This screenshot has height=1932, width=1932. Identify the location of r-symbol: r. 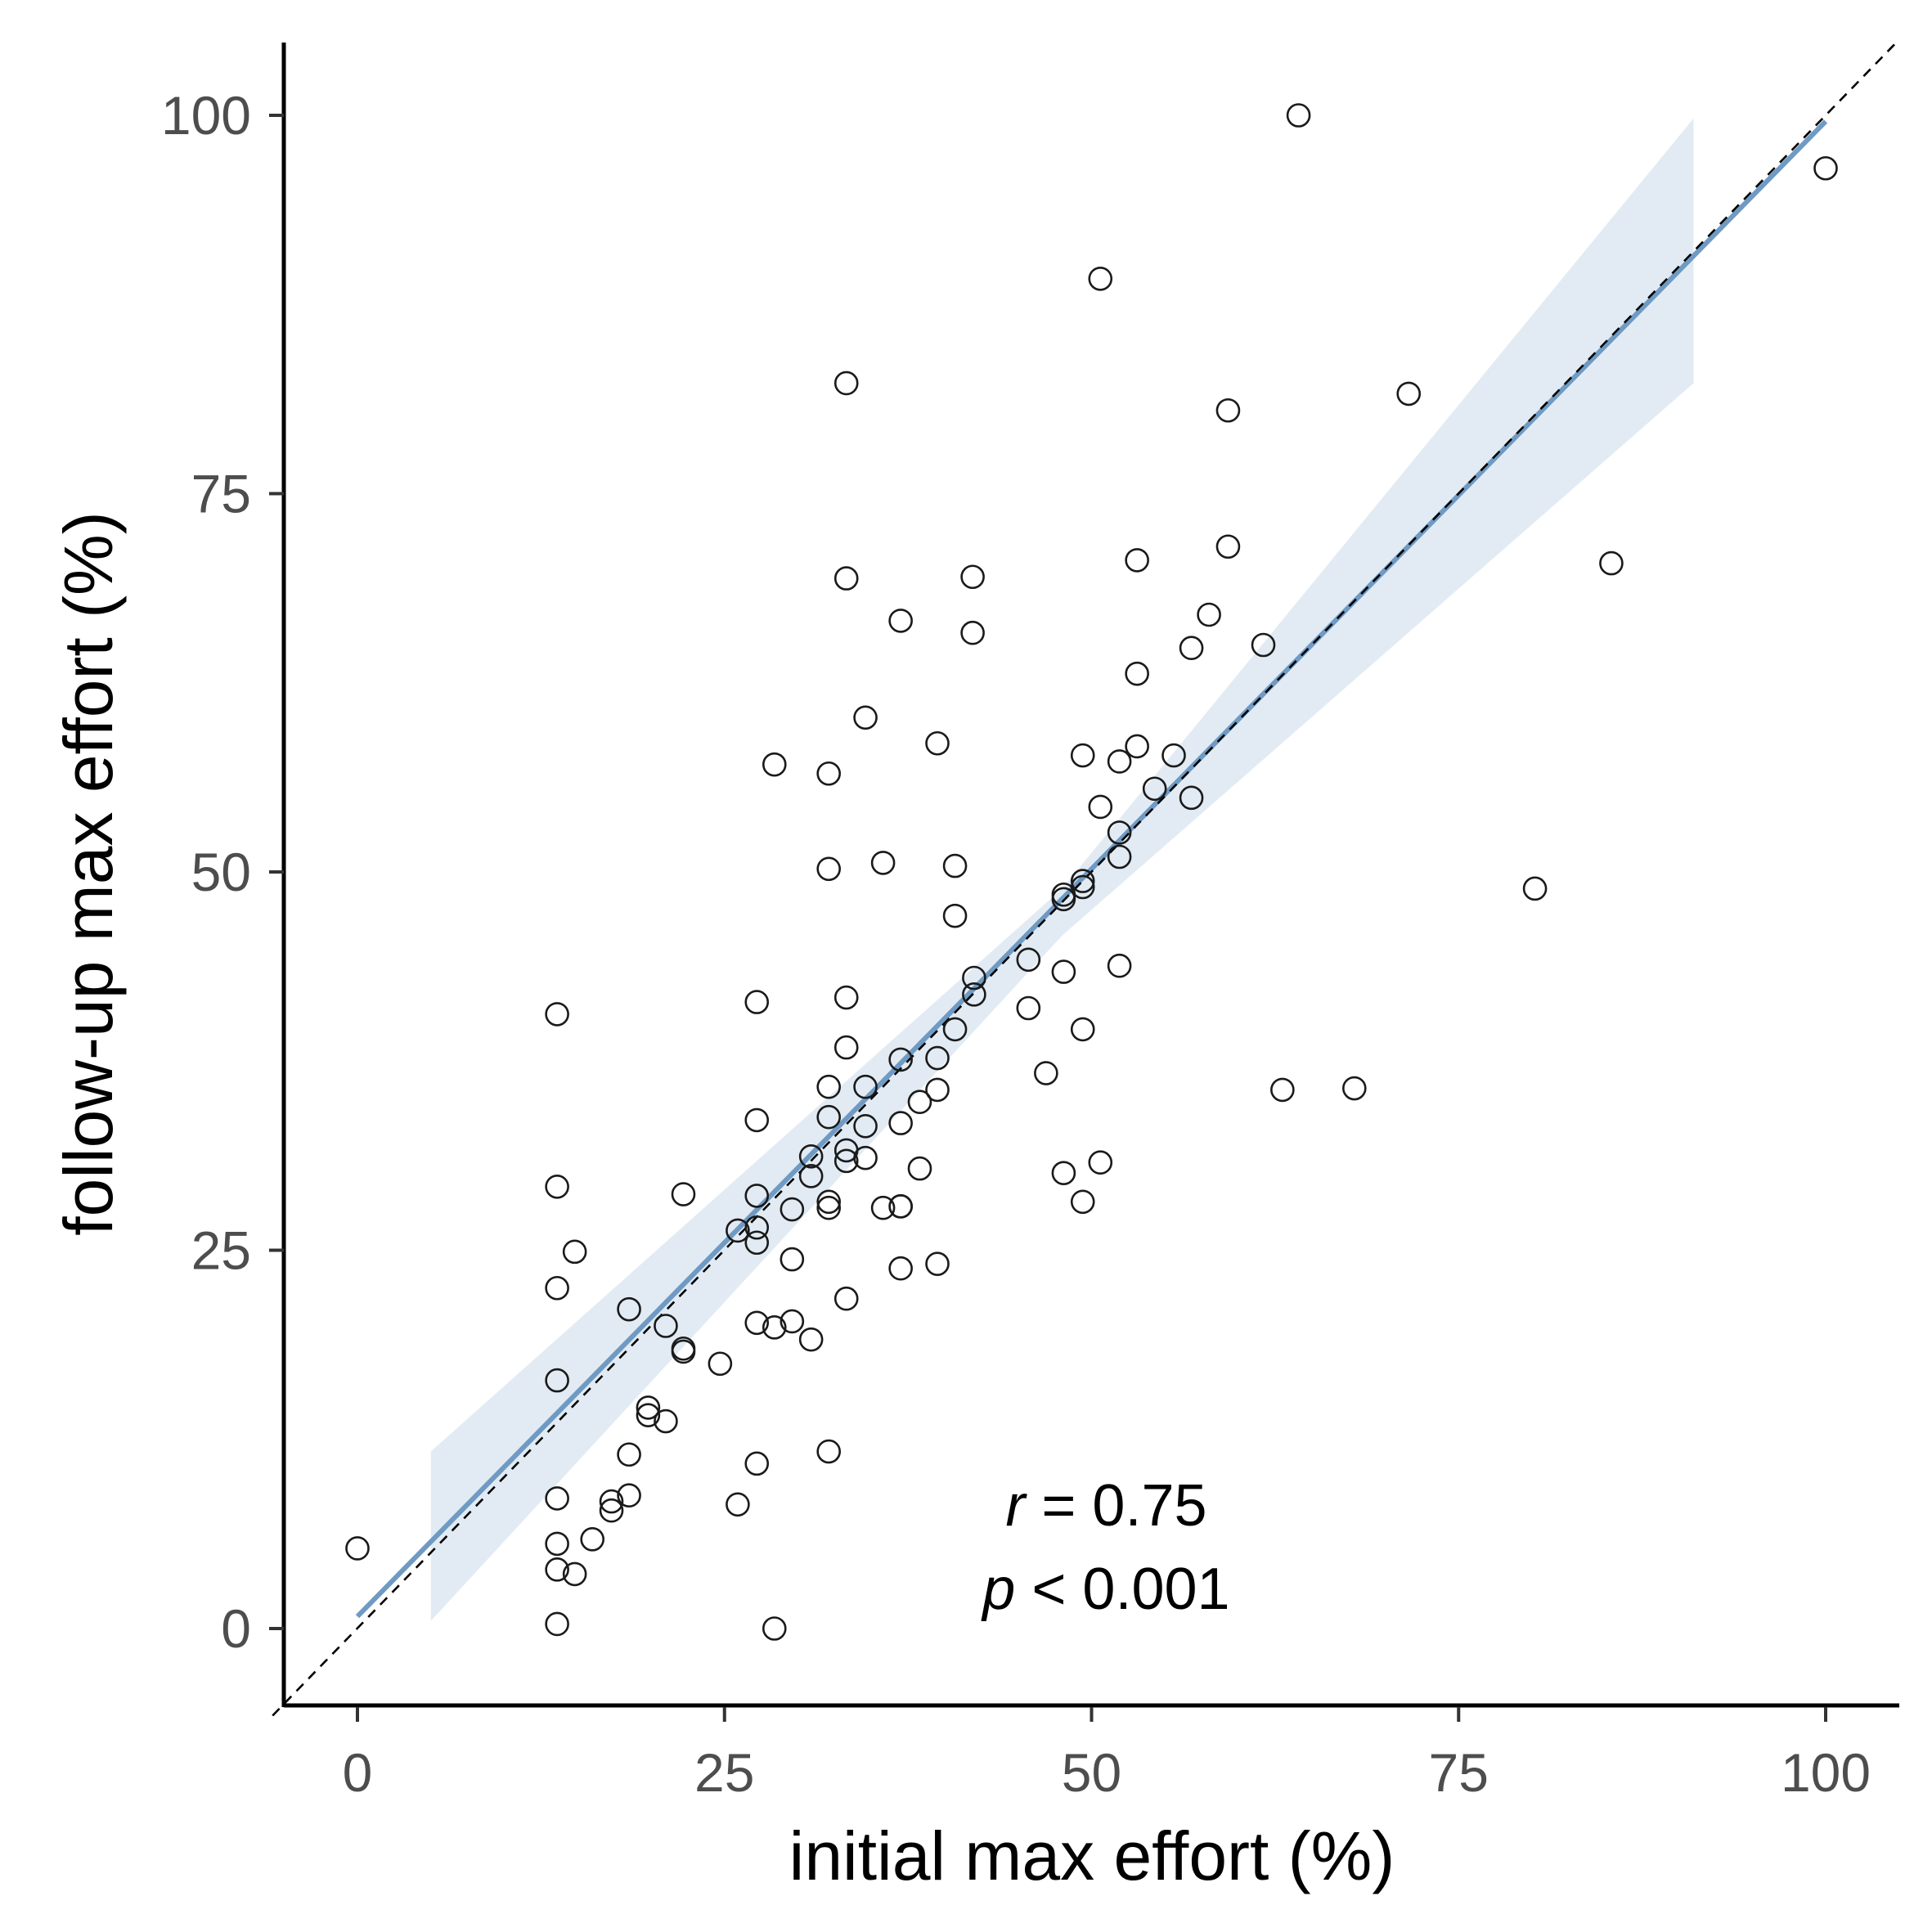
(1016, 1506).